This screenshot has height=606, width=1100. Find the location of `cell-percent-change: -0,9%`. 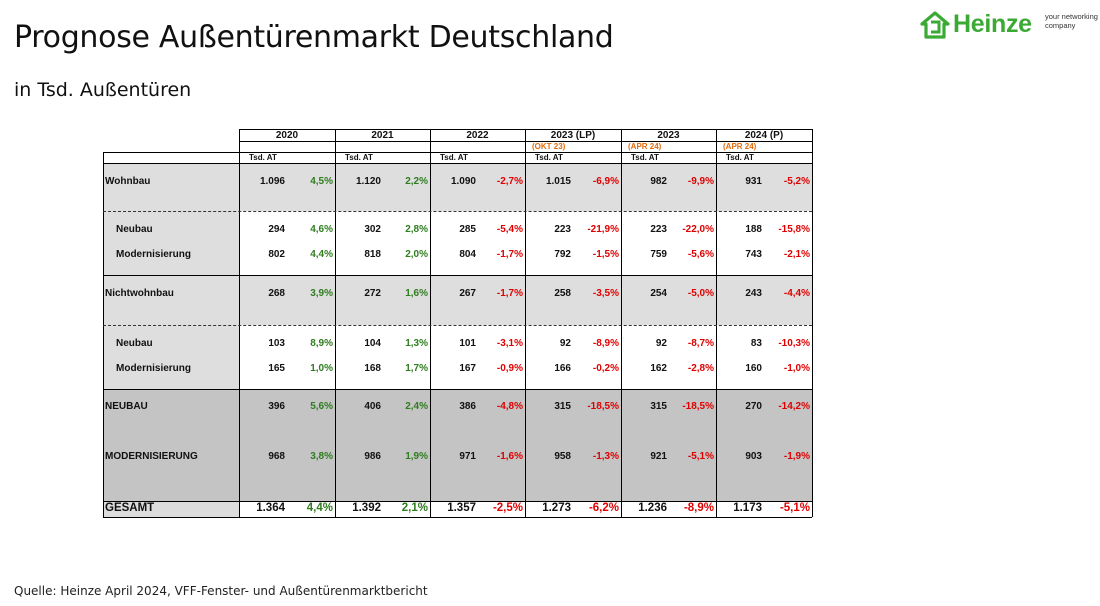

cell-percent-change: -0,9% is located at coordinates (509, 368).